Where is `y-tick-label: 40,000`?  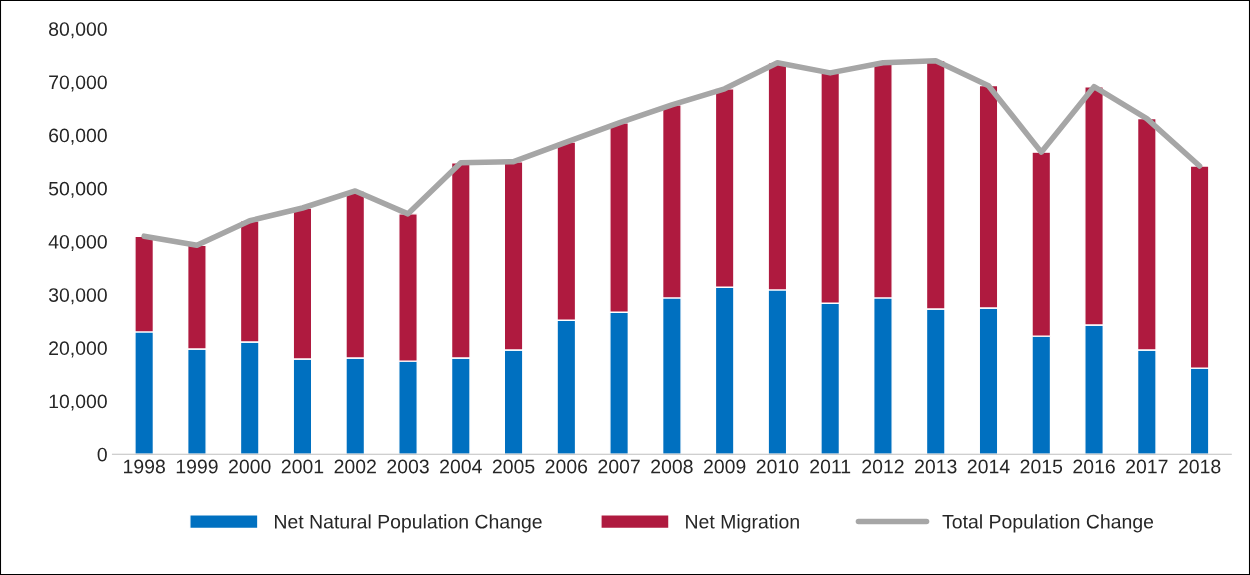
y-tick-label: 40,000 is located at coordinates (77, 243).